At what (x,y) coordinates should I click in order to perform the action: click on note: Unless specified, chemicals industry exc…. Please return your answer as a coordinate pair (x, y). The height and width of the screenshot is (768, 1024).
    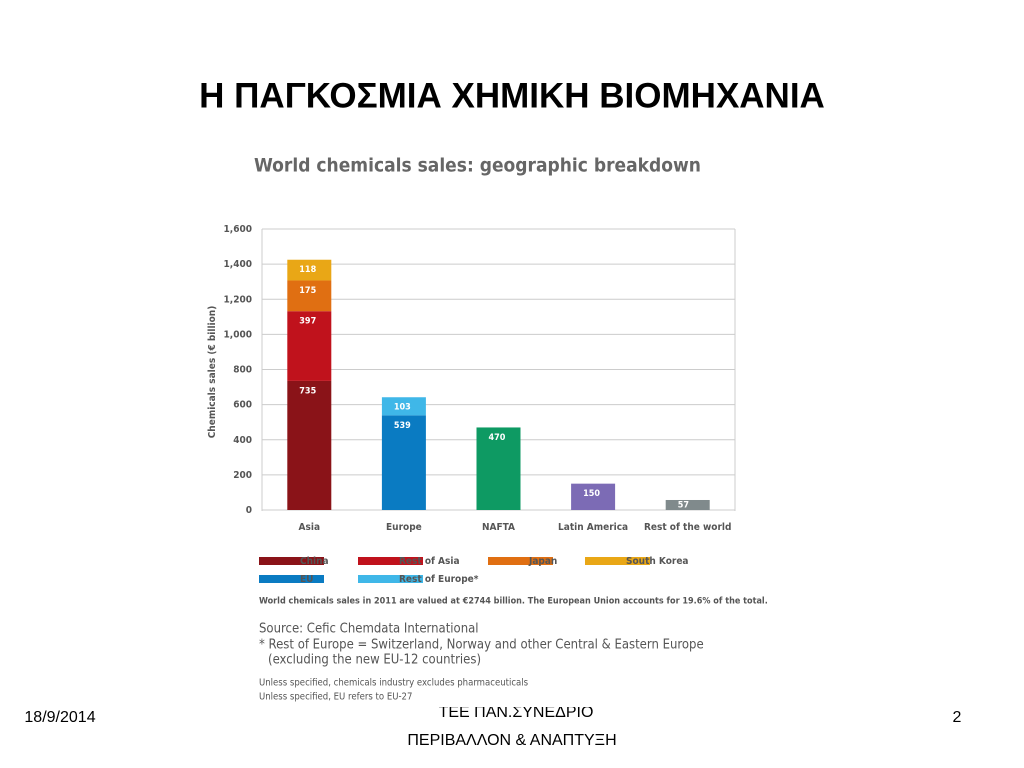
    Looking at the image, I should click on (394, 683).